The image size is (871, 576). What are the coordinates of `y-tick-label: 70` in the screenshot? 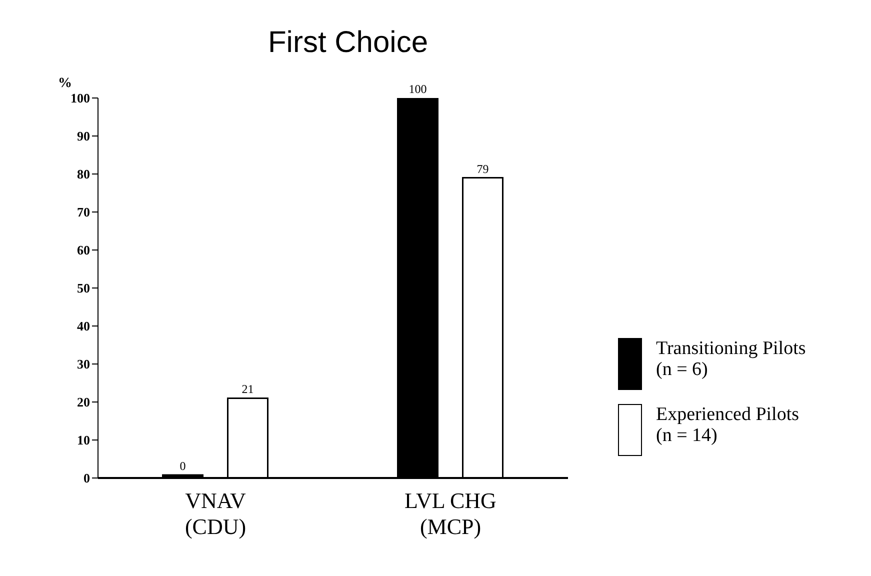 It's located at (83, 212).